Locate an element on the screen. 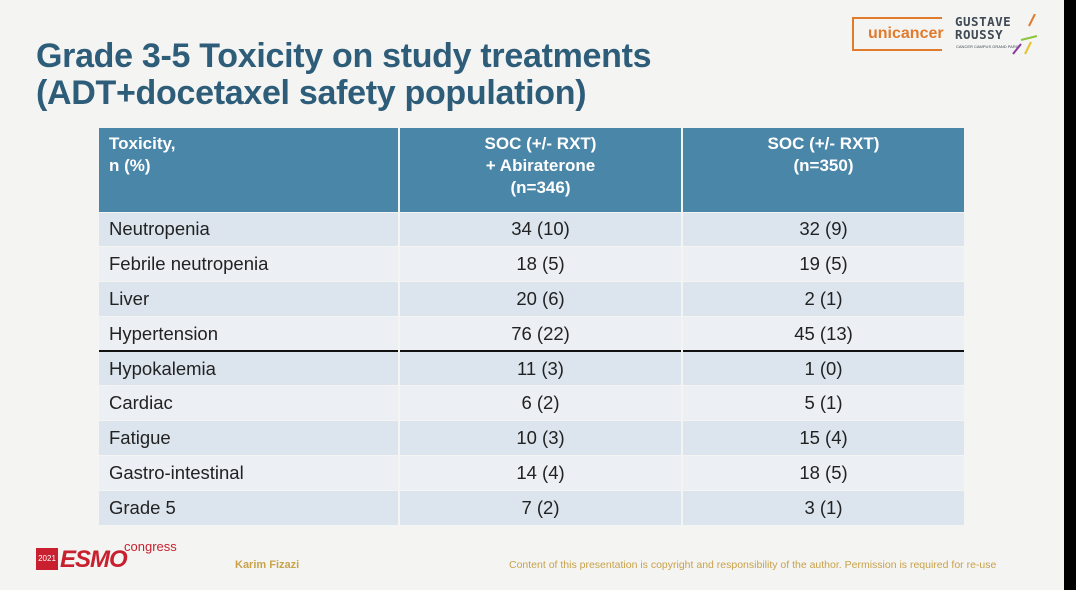 The width and height of the screenshot is (1076, 590). table-row: Hypertension 76 (22) 45 (13) is located at coordinates (531, 333).